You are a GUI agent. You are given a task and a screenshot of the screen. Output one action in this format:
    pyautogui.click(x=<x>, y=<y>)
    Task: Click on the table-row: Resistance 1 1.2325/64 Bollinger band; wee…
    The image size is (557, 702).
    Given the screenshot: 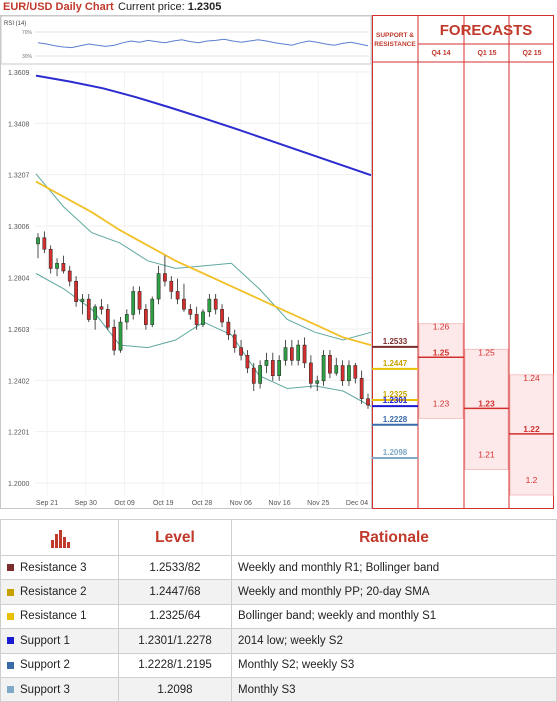 What is the action you would take?
    pyautogui.click(x=278, y=616)
    